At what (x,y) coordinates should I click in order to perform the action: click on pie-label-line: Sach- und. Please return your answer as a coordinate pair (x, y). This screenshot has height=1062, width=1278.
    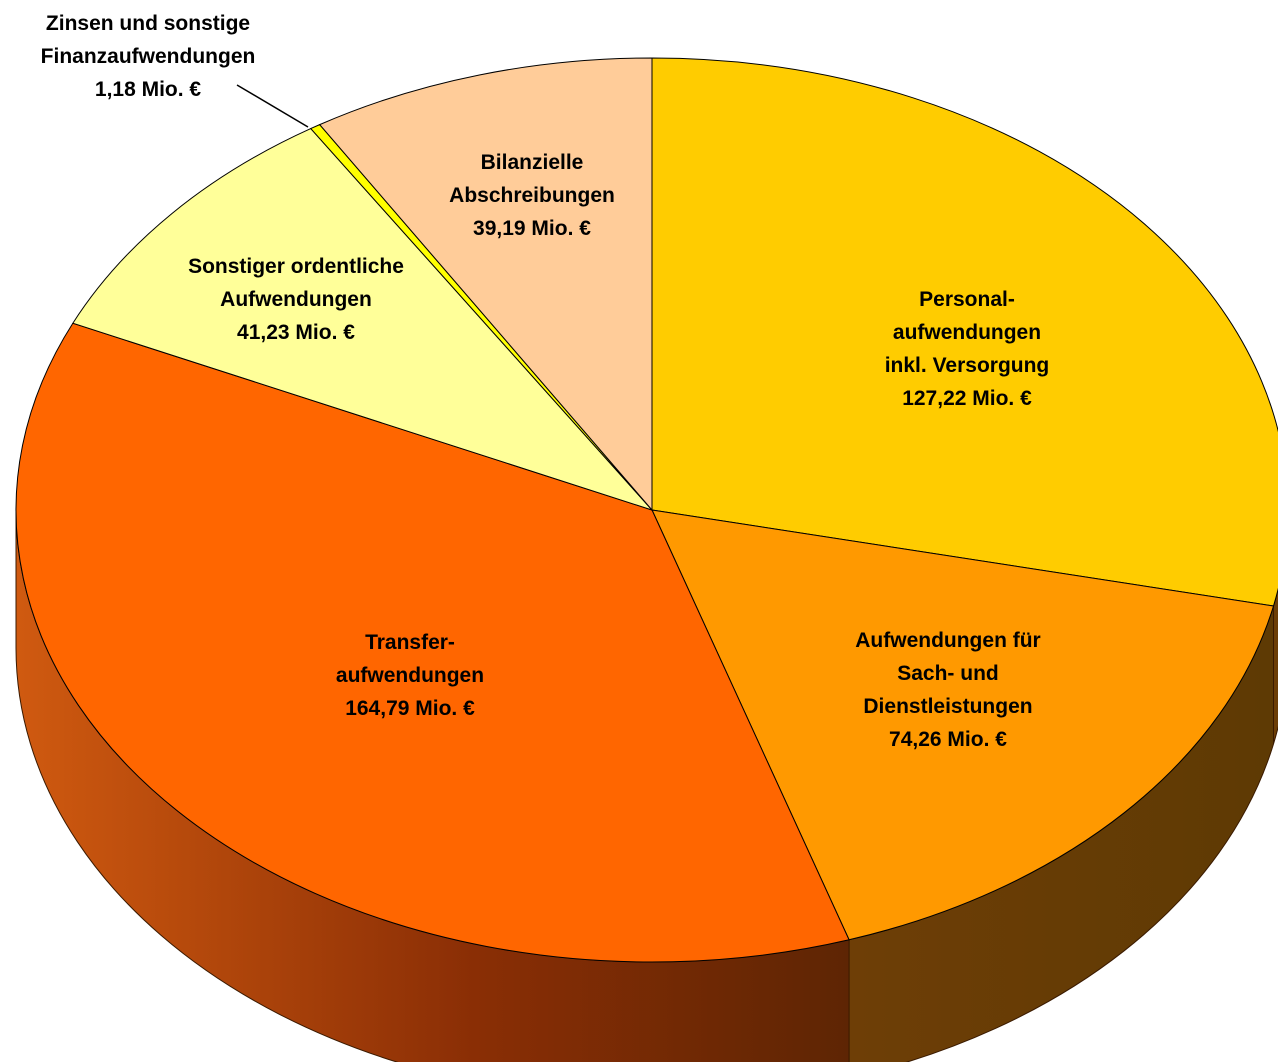
    Looking at the image, I should click on (948, 673).